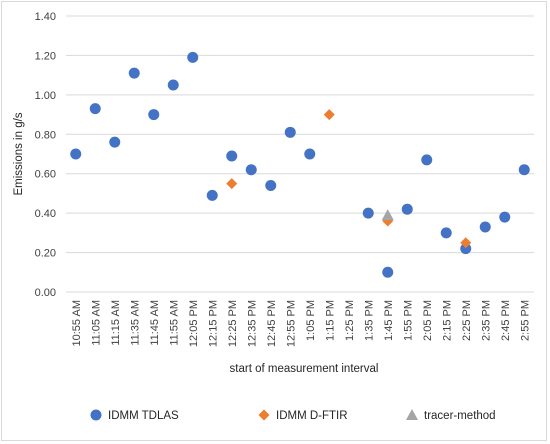 Image resolution: width=550 pixels, height=444 pixels. What do you see at coordinates (252, 323) in the screenshot?
I see `x-tick-label: 12:35 PM` at bounding box center [252, 323].